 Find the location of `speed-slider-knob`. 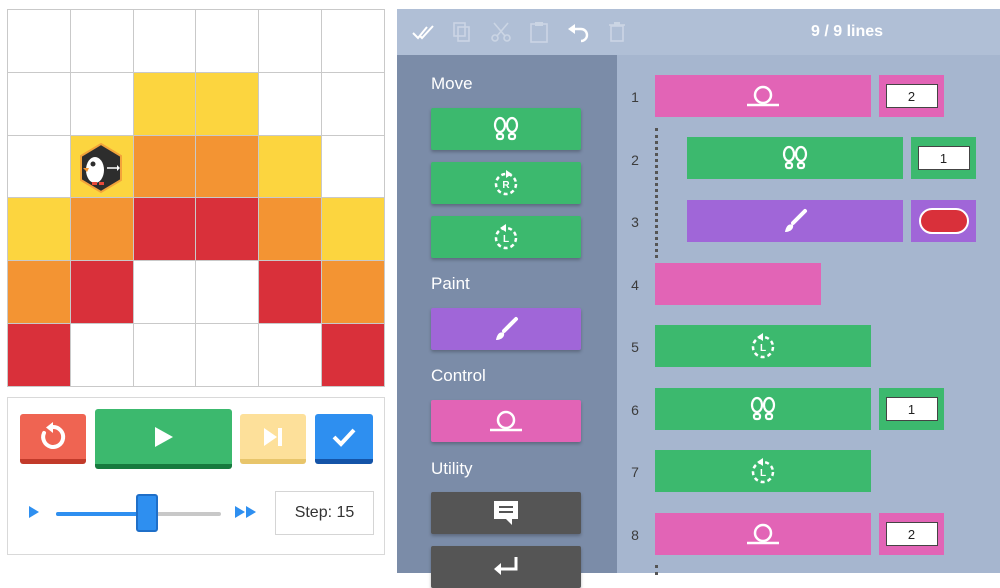

speed-slider-knob is located at coordinates (146, 513).